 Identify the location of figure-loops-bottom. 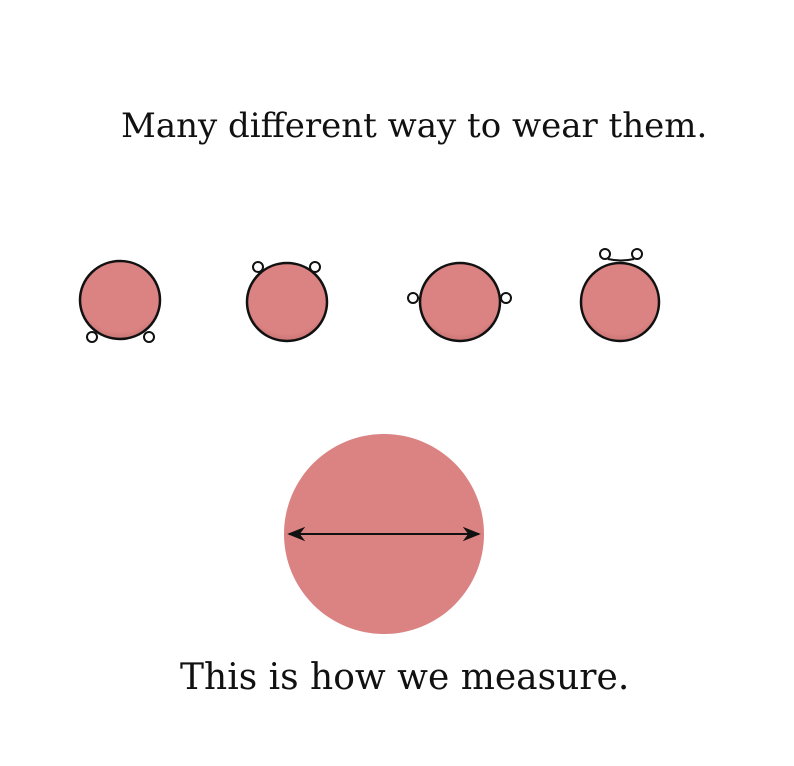
(120, 301).